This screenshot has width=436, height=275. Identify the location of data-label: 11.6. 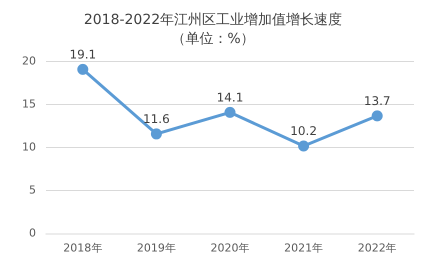
(156, 119).